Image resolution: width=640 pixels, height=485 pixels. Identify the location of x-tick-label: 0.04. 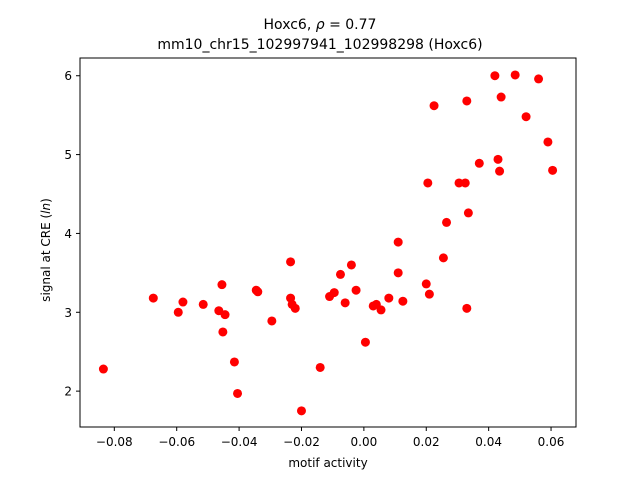
(488, 442).